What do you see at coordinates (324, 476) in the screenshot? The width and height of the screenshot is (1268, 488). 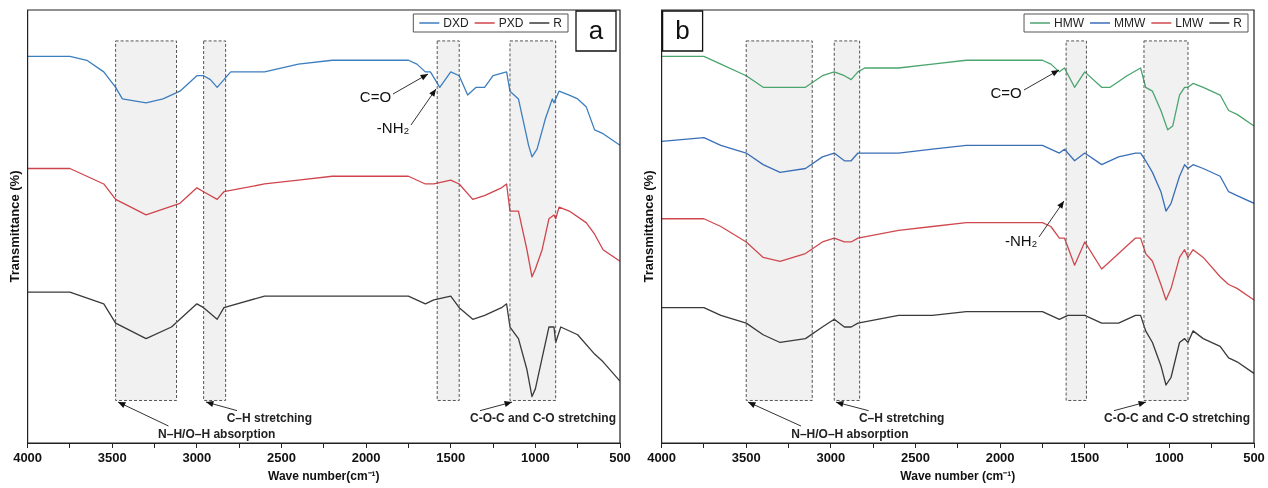 I see `x-axis-title: Wave number(cm⁻¹)` at bounding box center [324, 476].